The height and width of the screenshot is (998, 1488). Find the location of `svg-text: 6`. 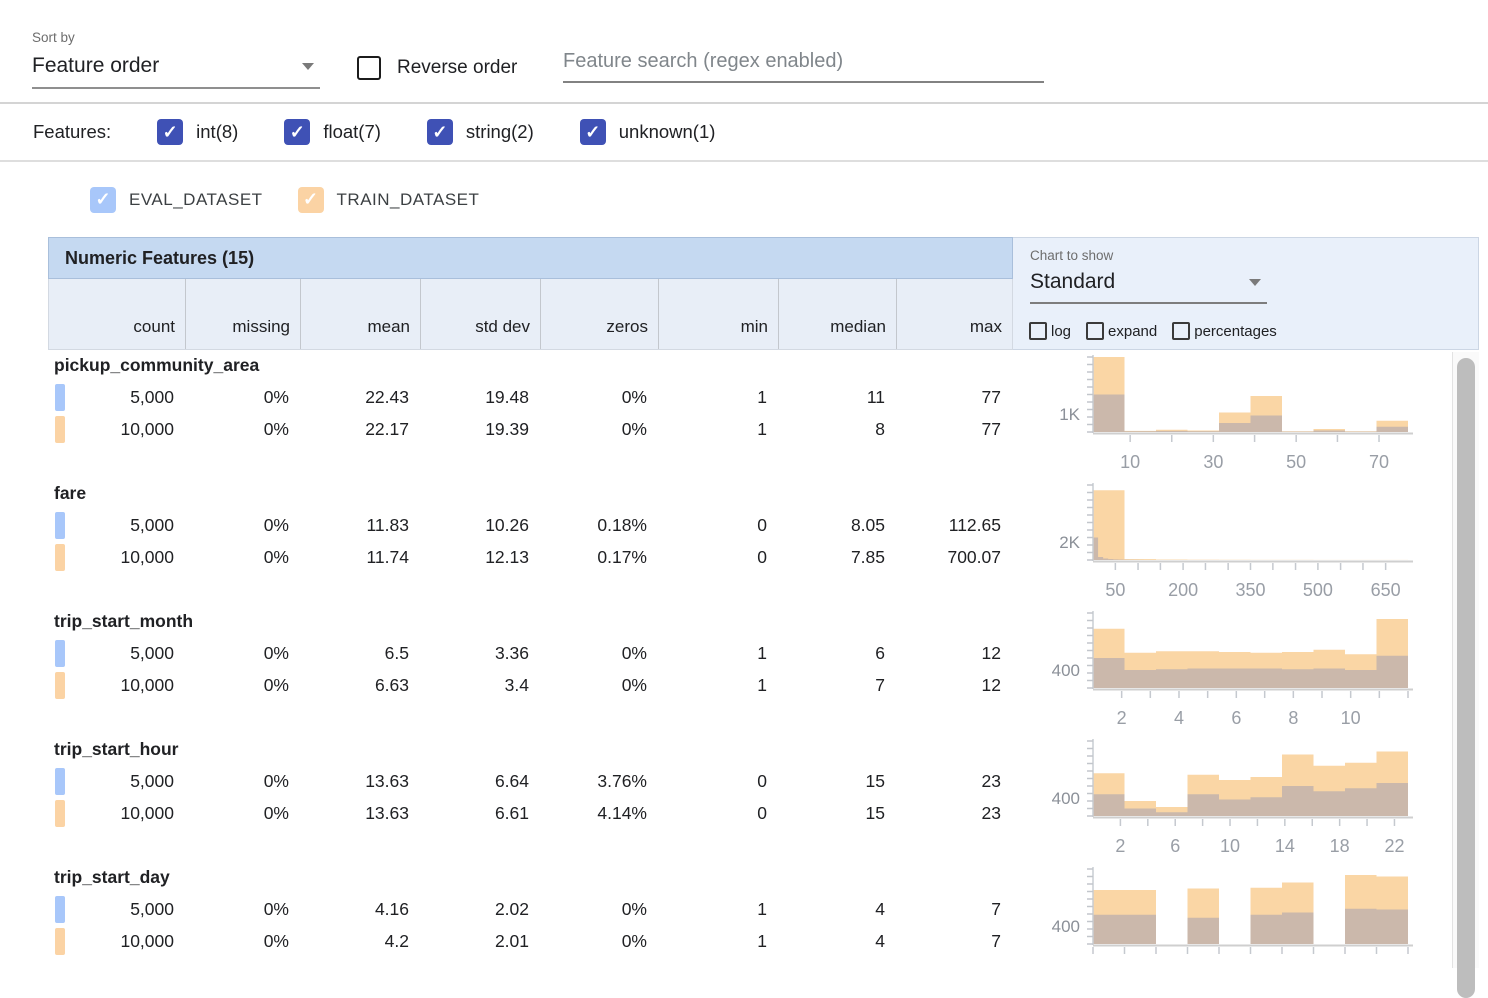

svg-text: 6 is located at coordinates (1236, 718).